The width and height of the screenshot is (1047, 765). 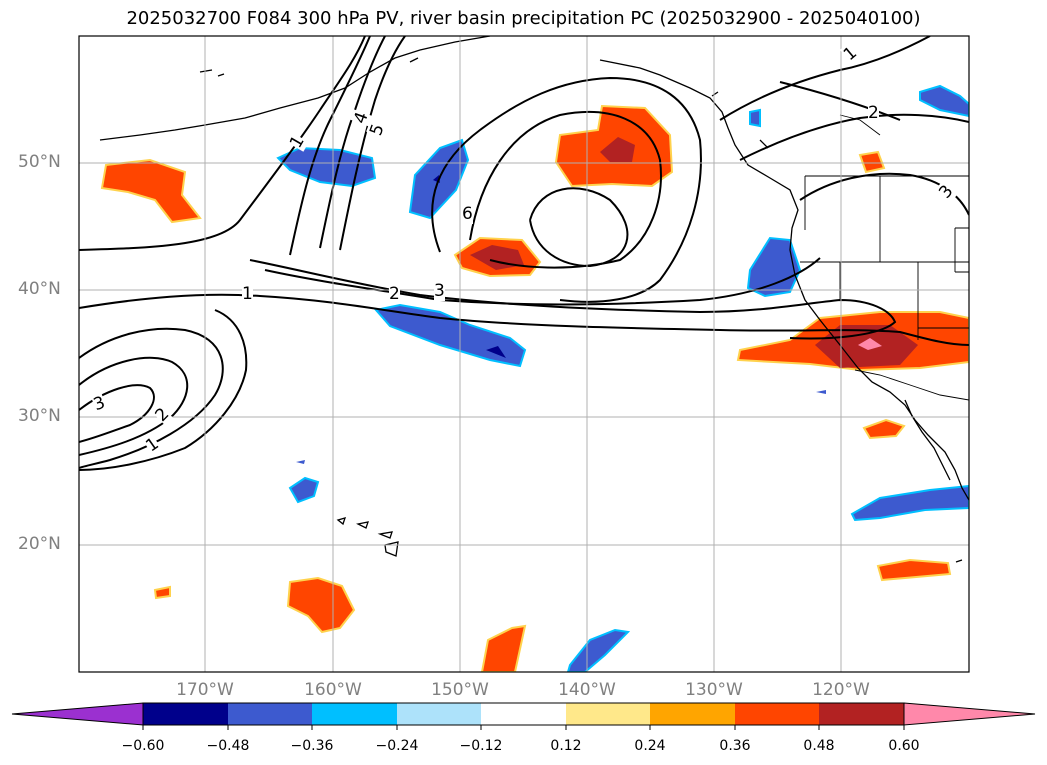 I want to click on colorbar-tick-label: 0.60, so click(x=904, y=746).